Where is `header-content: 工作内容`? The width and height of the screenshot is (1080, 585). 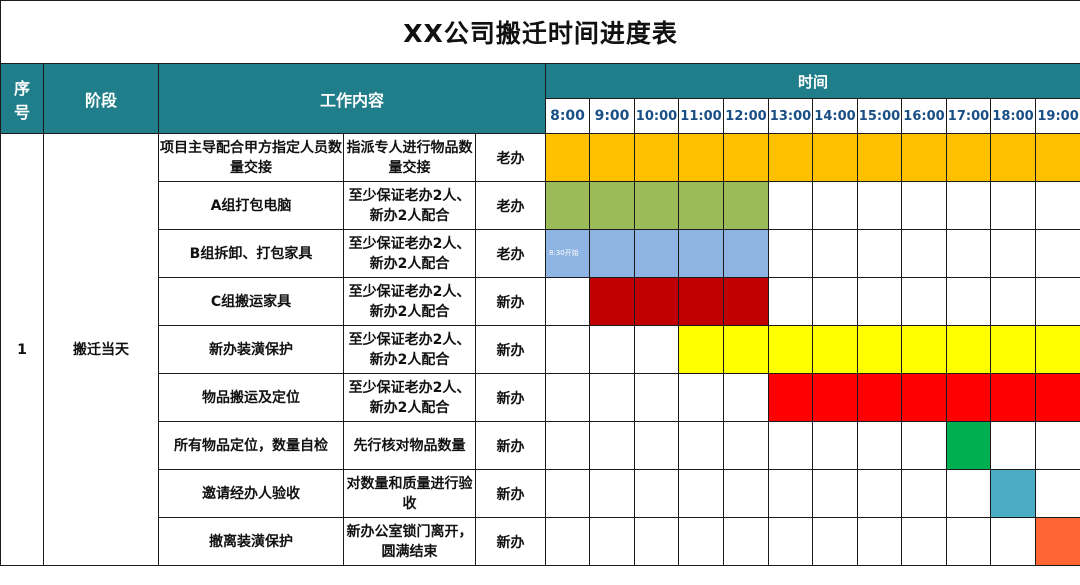
header-content: 工作内容 is located at coordinates (352, 98).